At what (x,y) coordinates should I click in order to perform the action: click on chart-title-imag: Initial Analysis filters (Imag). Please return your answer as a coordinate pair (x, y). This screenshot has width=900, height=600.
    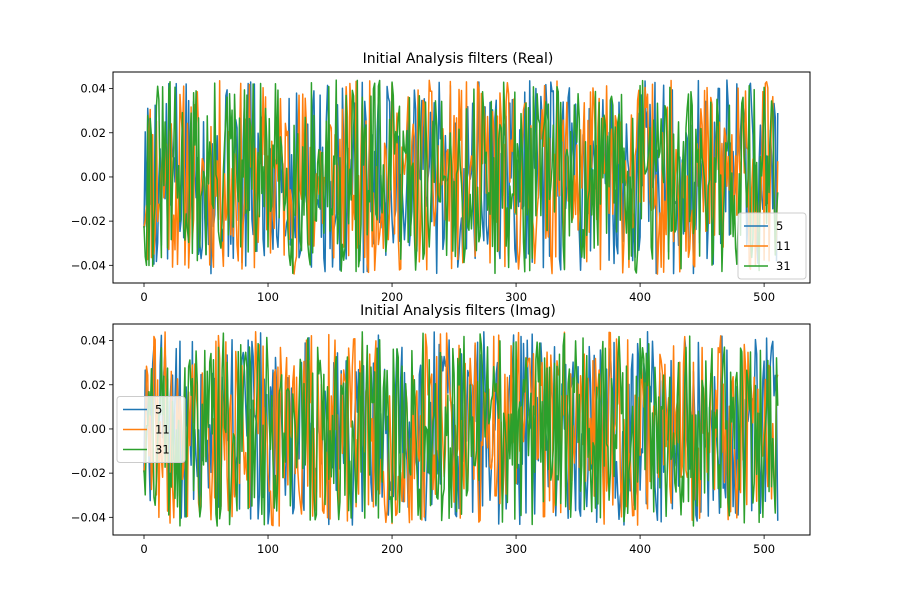
    Looking at the image, I should click on (458, 311).